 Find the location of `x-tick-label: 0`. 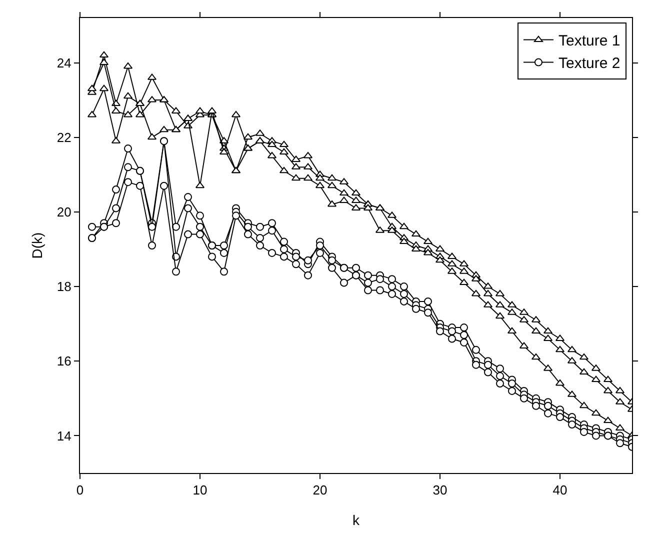

x-tick-label: 0 is located at coordinates (80, 490).